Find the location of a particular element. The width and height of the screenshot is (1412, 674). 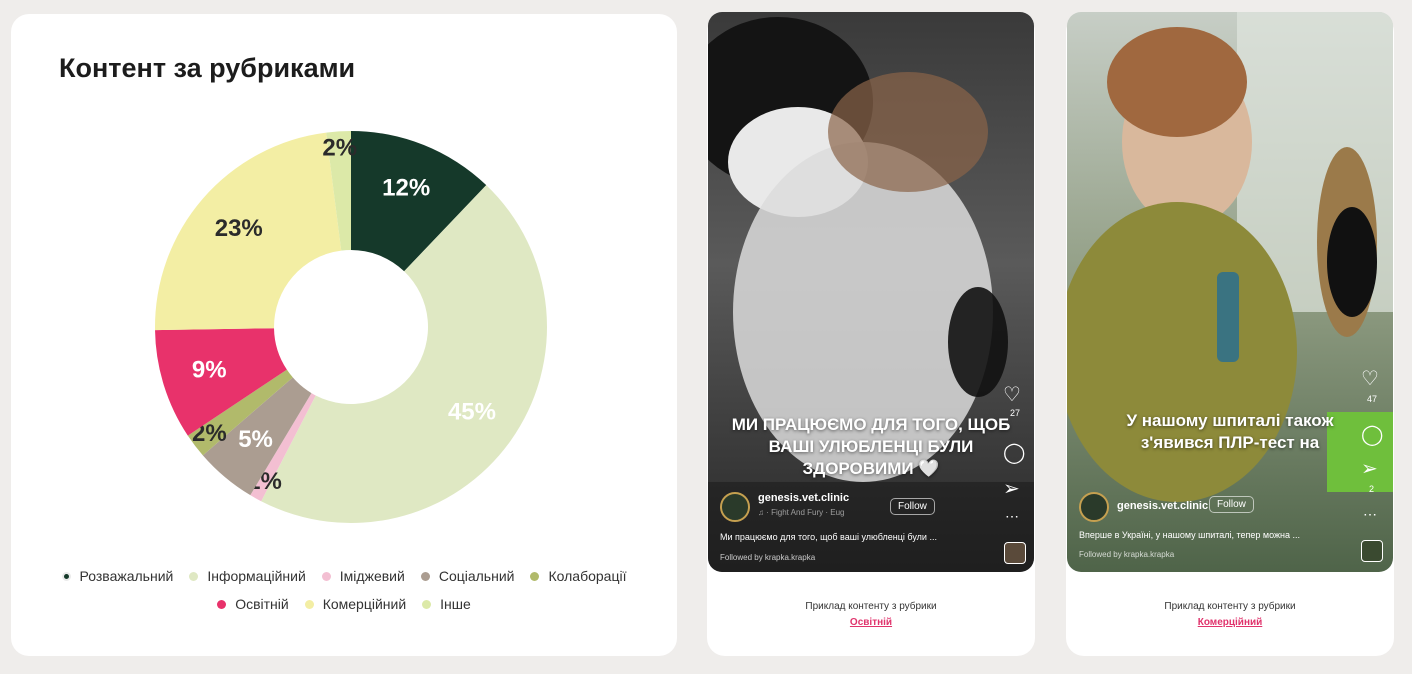

legend-item: Розважальний is located at coordinates (117, 576).